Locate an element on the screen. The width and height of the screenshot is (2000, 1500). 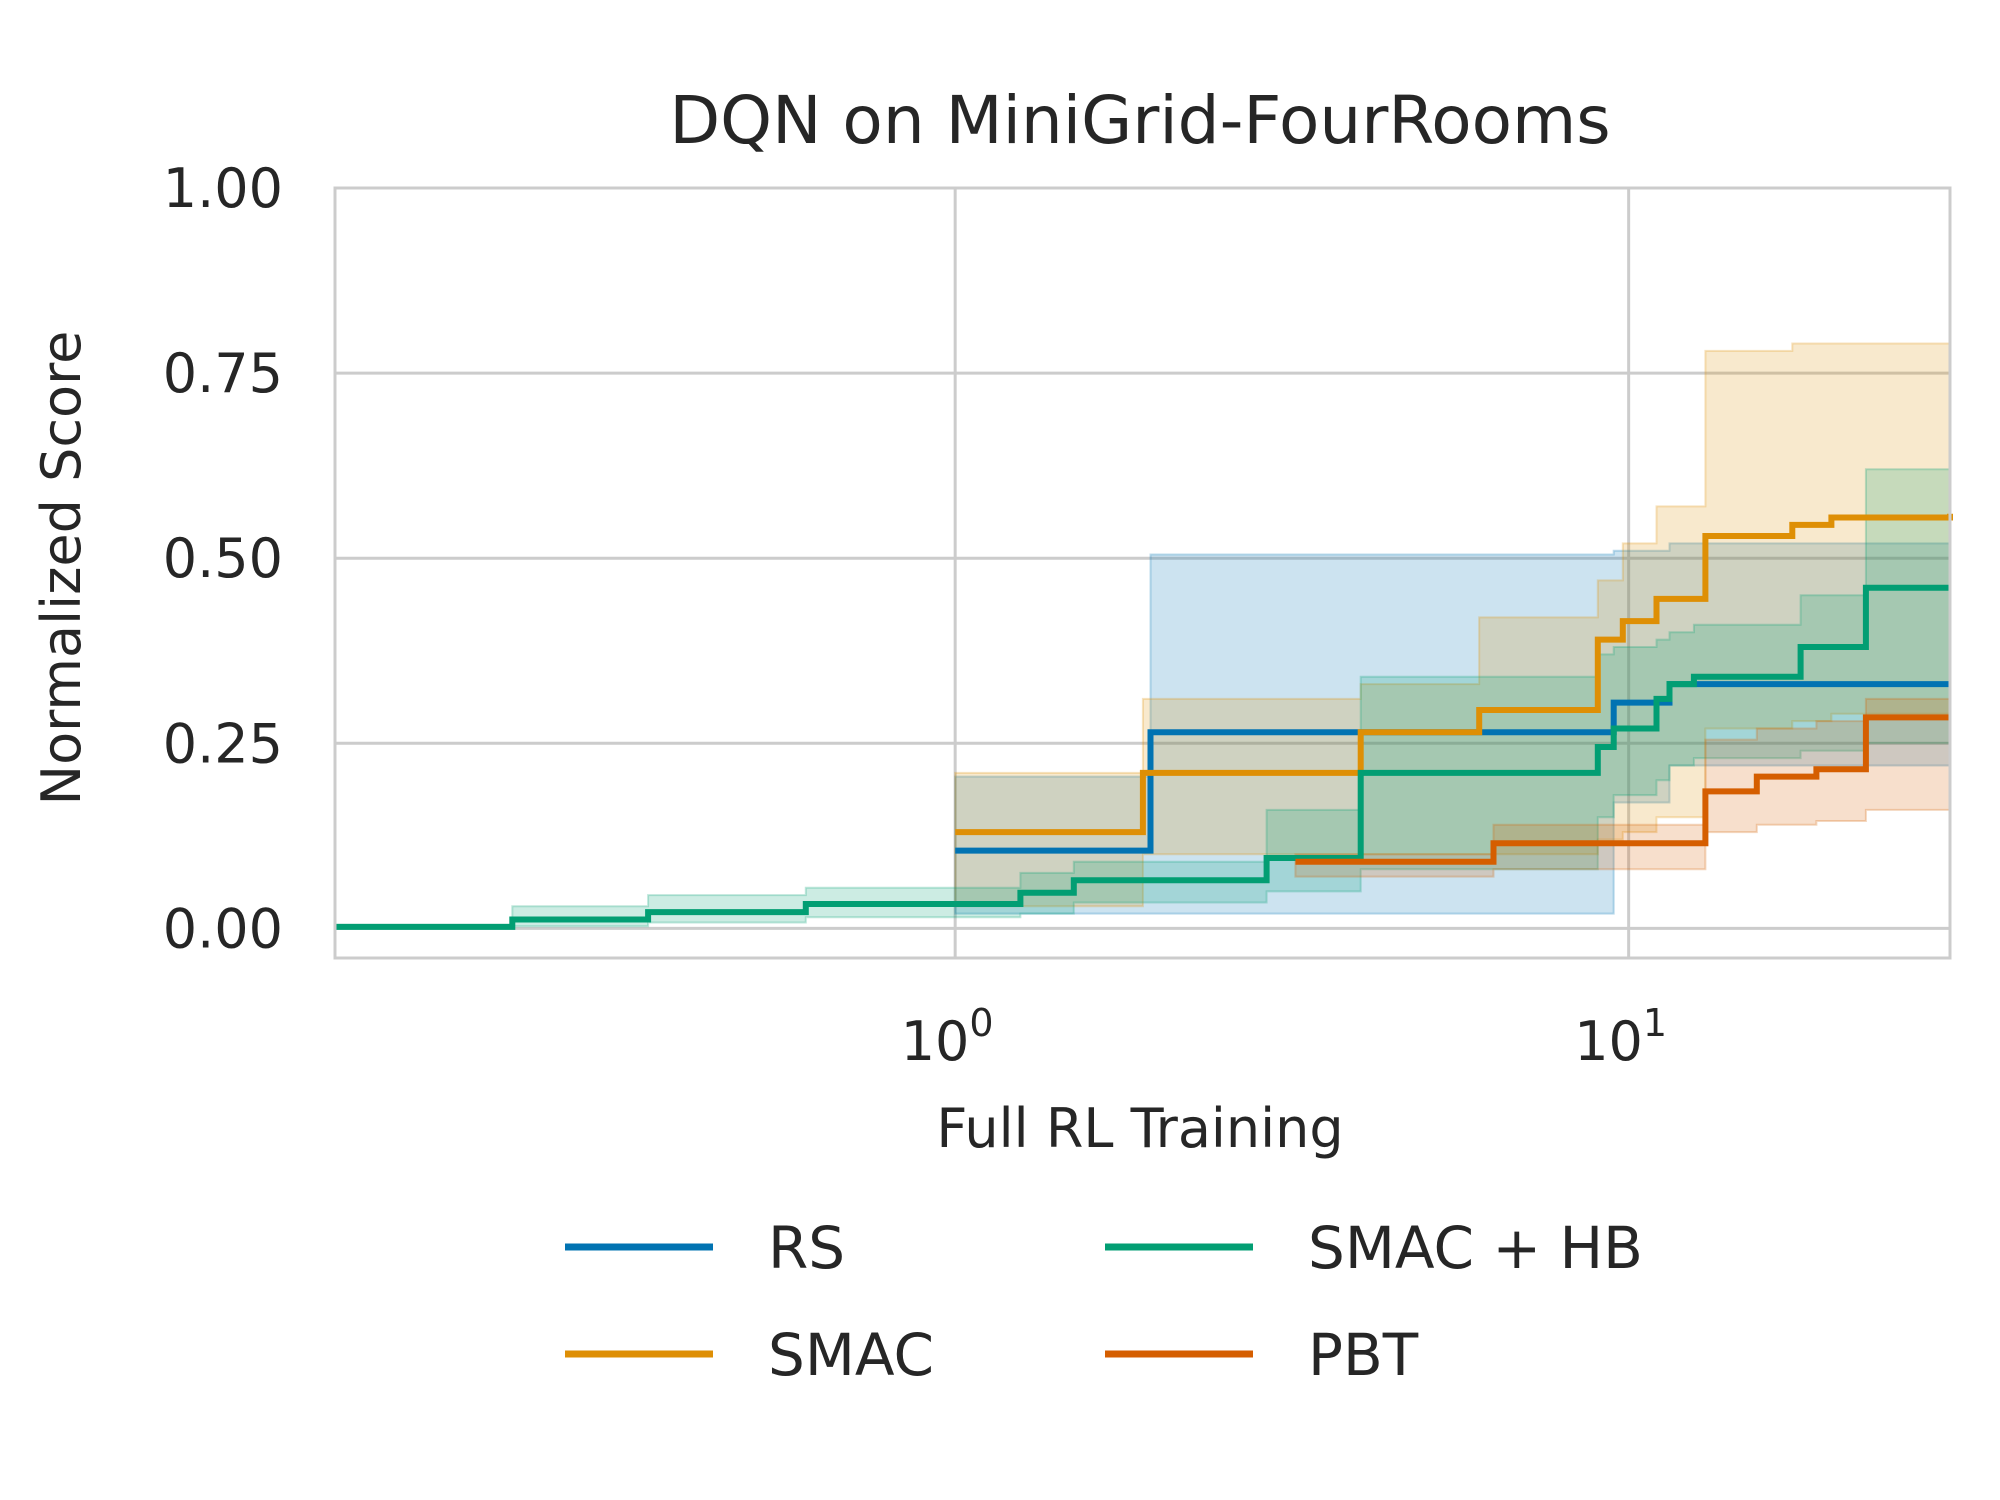
chart-title: DQN on MiniGrid-FourRooms is located at coordinates (1139, 120).